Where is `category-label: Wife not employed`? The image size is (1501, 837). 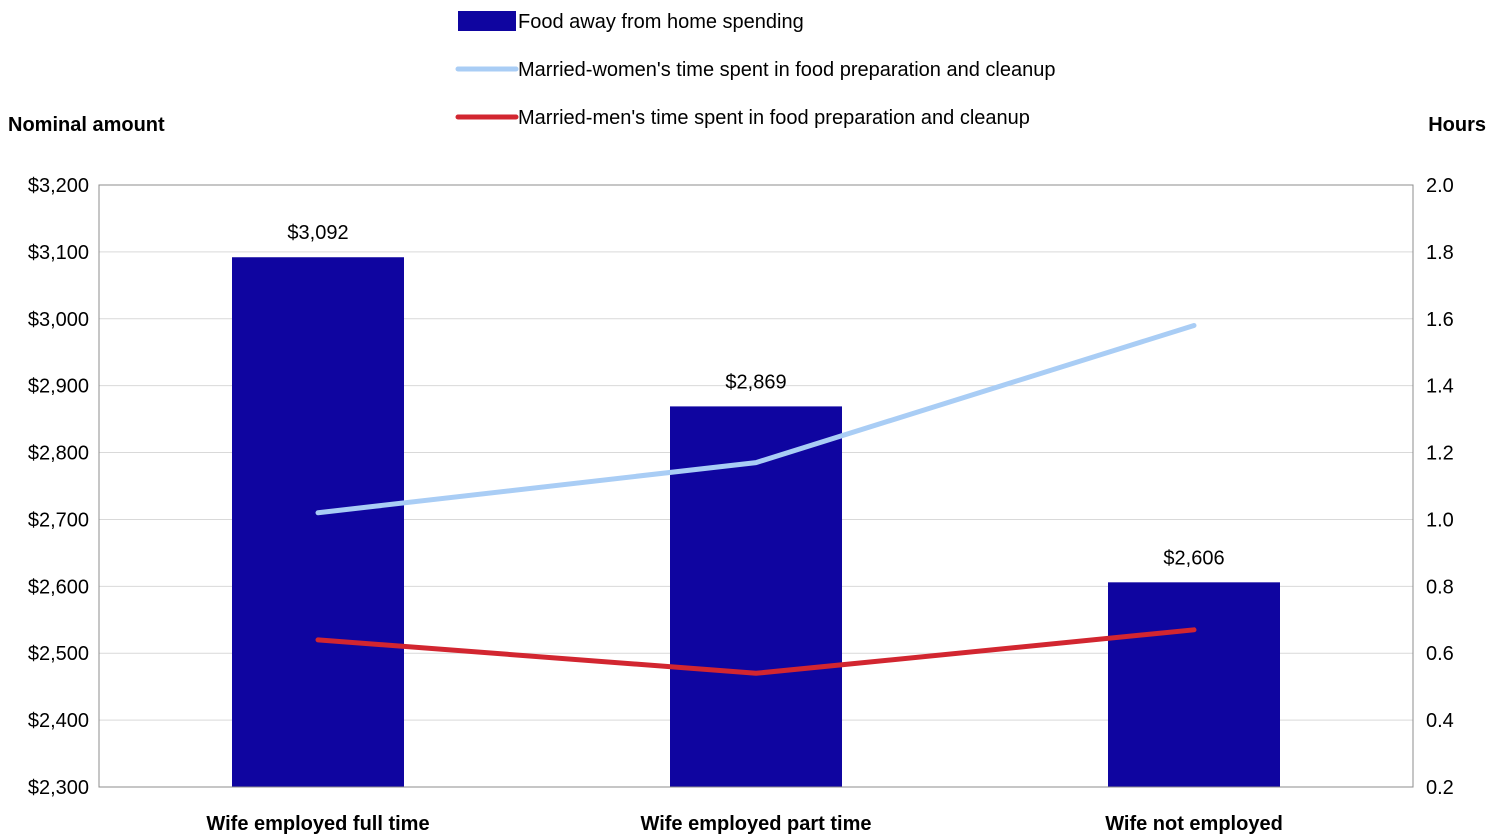
category-label: Wife not employed is located at coordinates (1194, 824).